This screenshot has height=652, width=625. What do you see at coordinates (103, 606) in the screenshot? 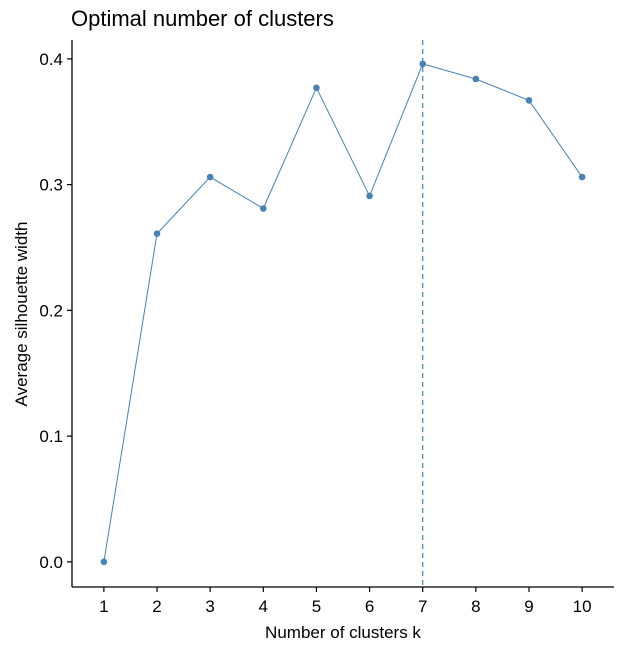
I see `x-tick-label: 1` at bounding box center [103, 606].